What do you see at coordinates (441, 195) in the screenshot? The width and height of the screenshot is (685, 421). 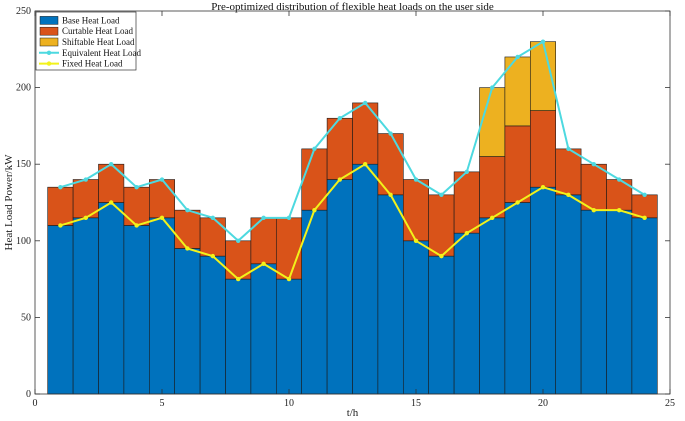 I see `point-equivalent-heat-load-t16` at bounding box center [441, 195].